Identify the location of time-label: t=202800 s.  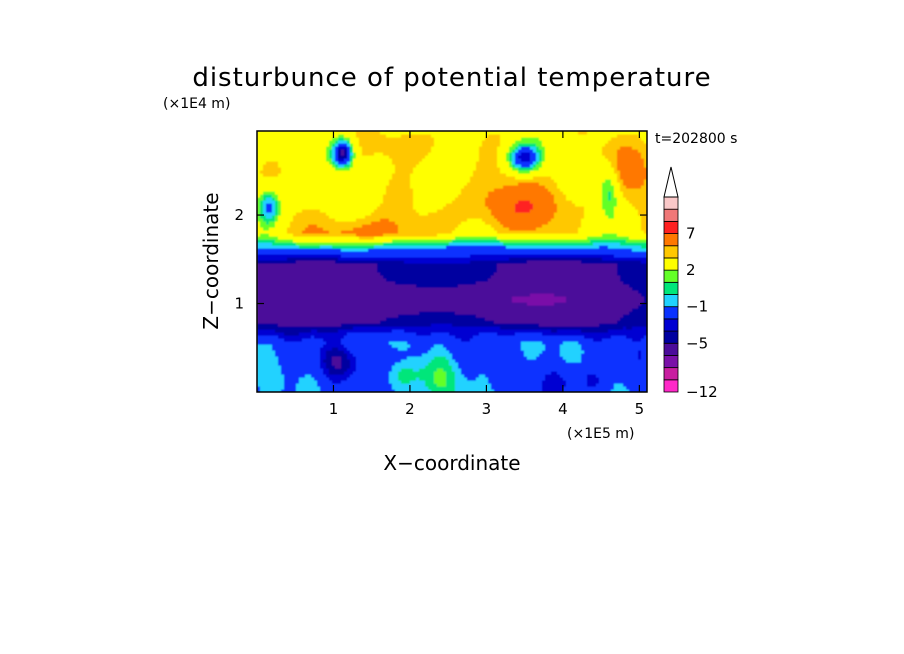
(696, 139).